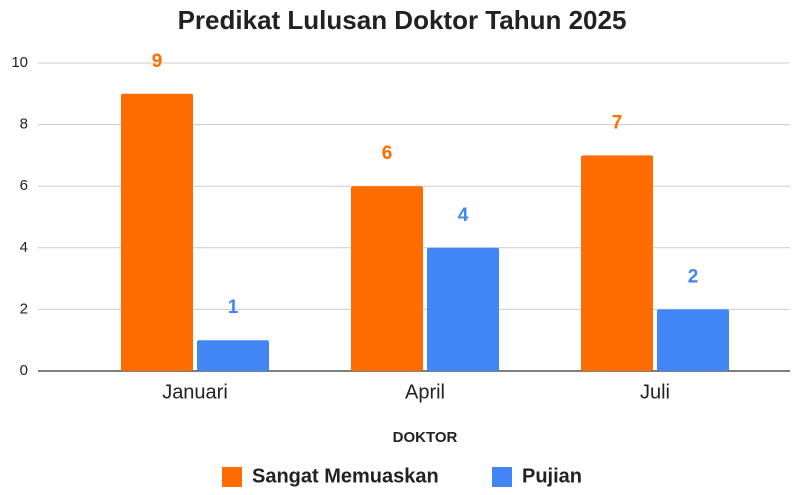  Describe the element at coordinates (463, 215) in the screenshot. I see `data-label: 4` at that location.